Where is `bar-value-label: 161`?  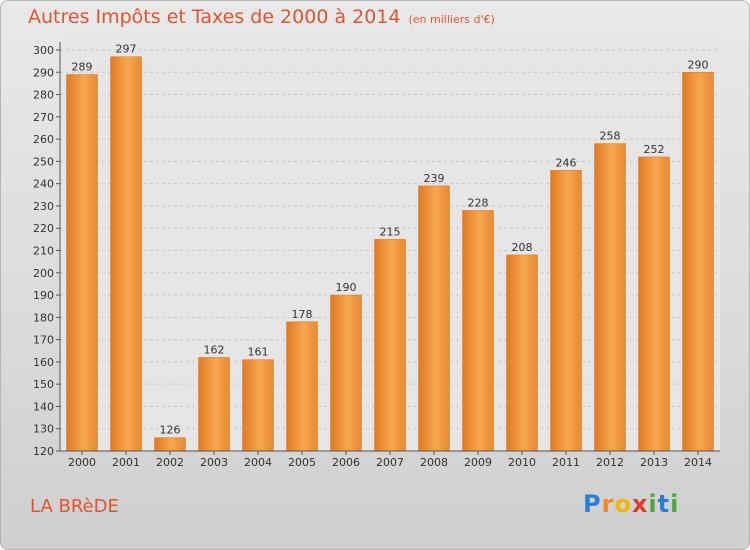
bar-value-label: 161 is located at coordinates (258, 352).